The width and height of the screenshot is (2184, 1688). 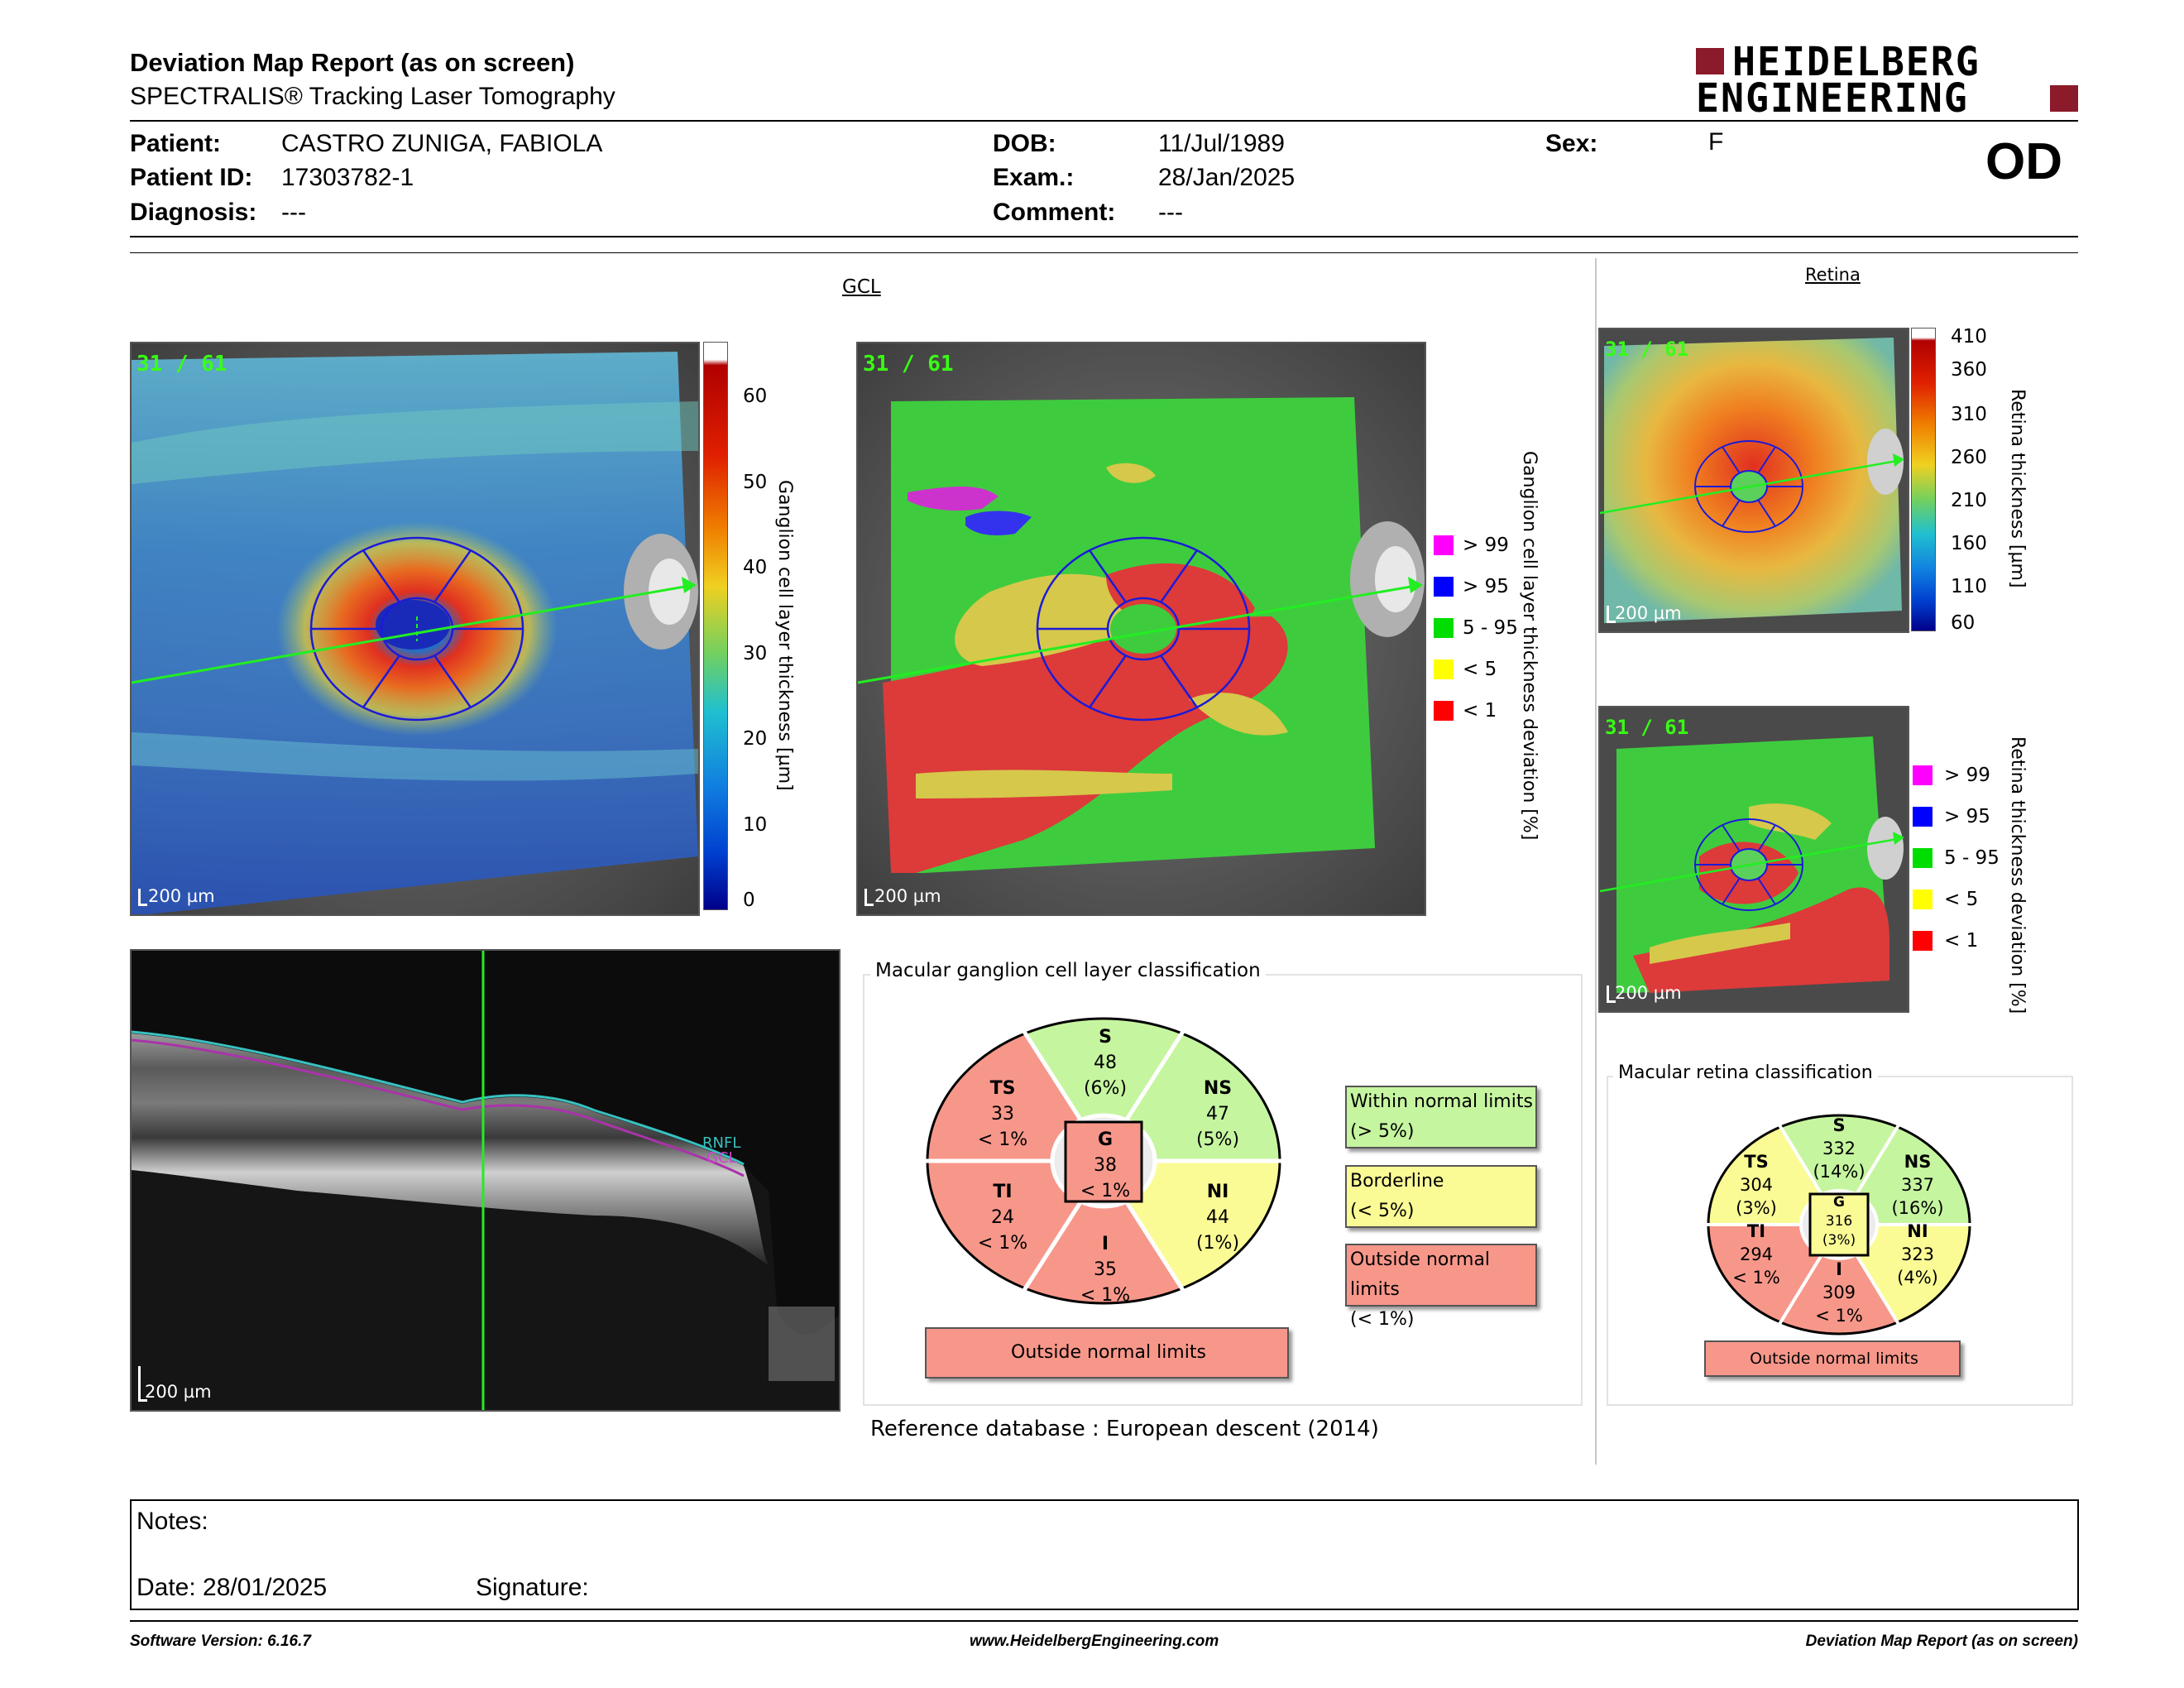 I want to click on oct-scale-bar: 200 µm, so click(x=178, y=1392).